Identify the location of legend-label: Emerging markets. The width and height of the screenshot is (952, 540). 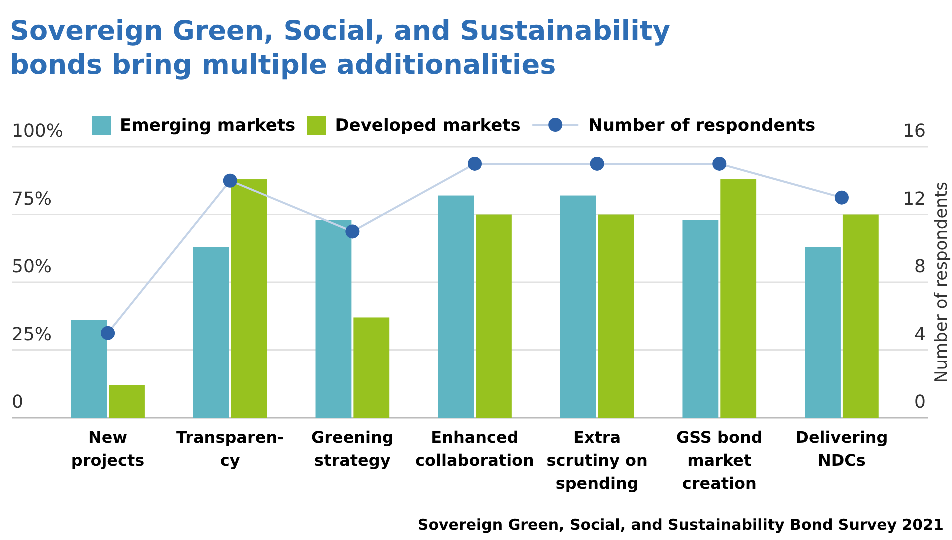
(208, 126).